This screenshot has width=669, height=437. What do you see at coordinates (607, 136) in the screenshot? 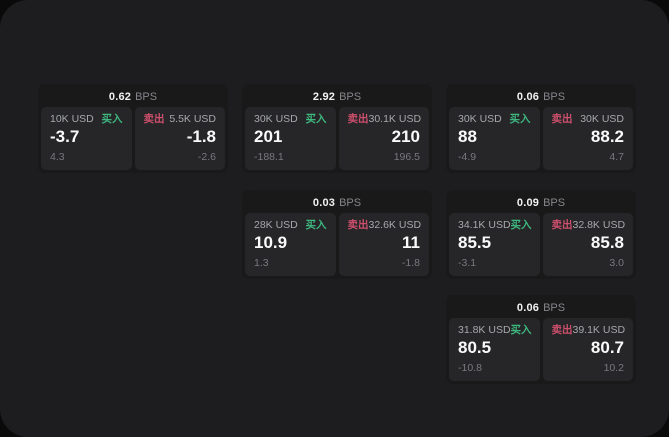
I see `sell-price-value: 88.2` at bounding box center [607, 136].